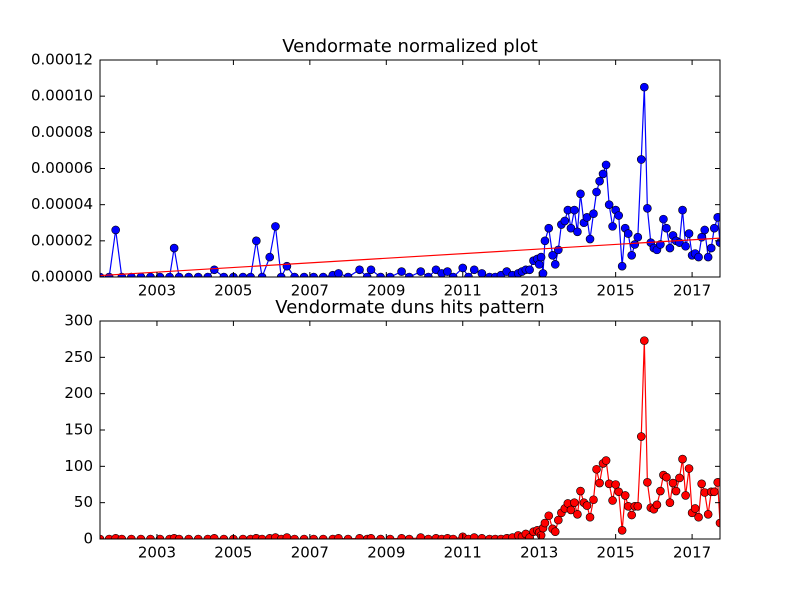 The width and height of the screenshot is (800, 600). What do you see at coordinates (233, 553) in the screenshot?
I see `x-tick-label: 2005` at bounding box center [233, 553].